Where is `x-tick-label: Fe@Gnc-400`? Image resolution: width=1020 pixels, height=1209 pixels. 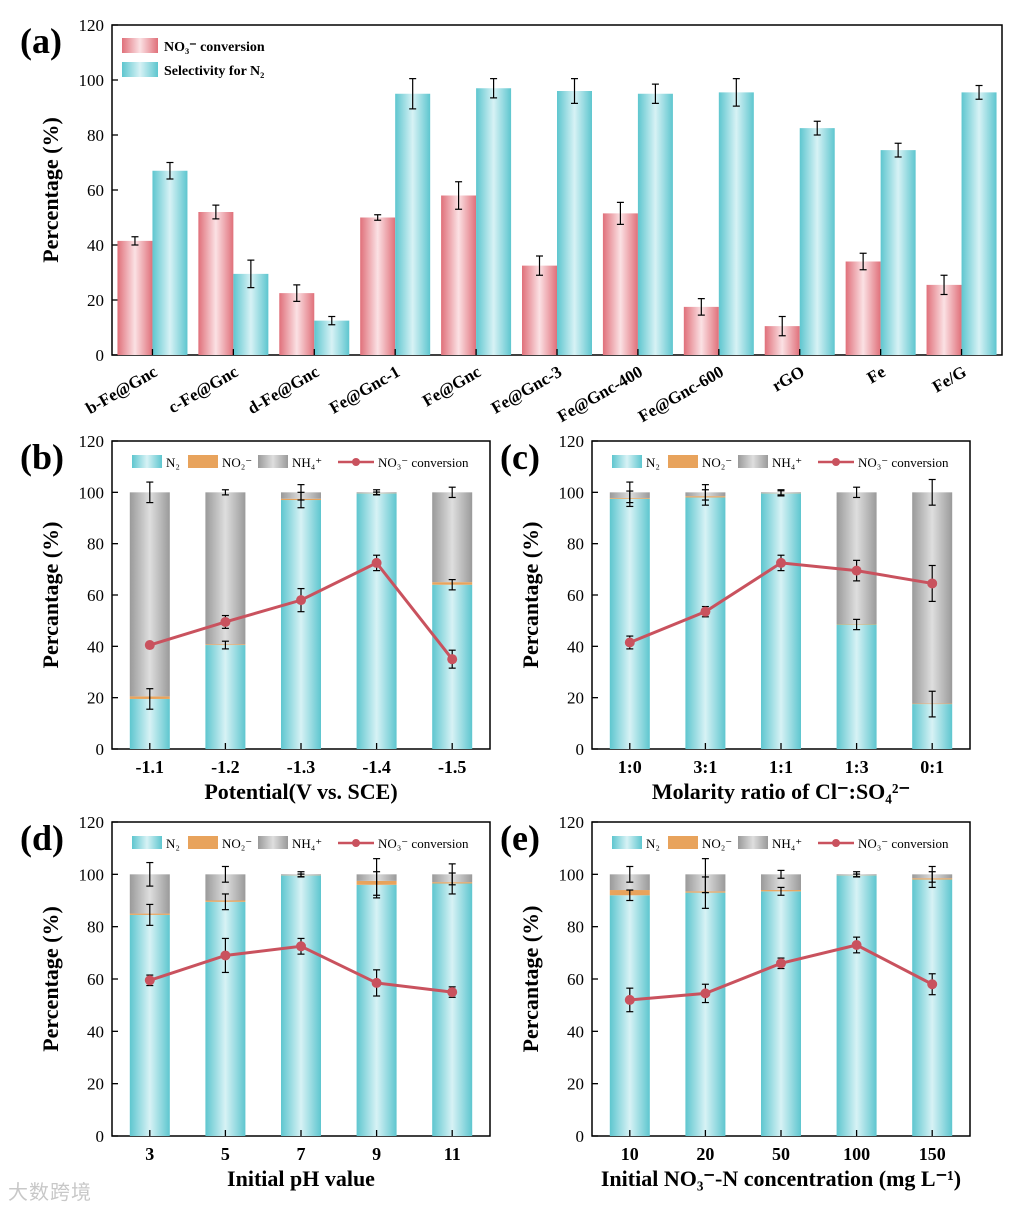
x-tick-label: Fe@Gnc-400 is located at coordinates (600, 394).